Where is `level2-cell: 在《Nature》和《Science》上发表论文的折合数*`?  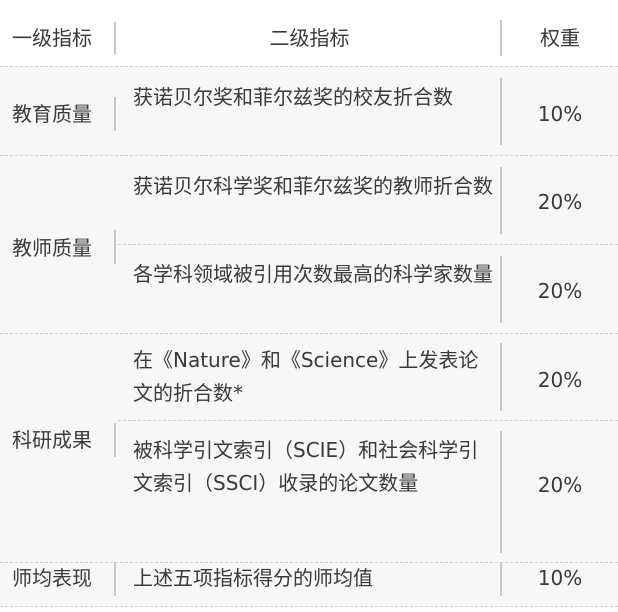 level2-cell: 在《Nature》和《Science》上发表论文的折合数* is located at coordinates (306, 376).